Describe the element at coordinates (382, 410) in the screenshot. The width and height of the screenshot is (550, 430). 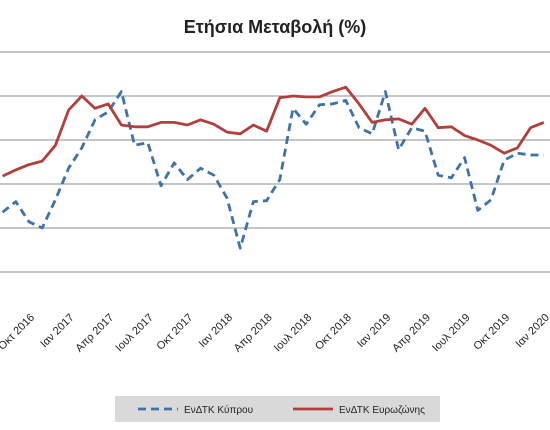
I see `legend-label: ΕνΔΤΚ Ευρωζώνης` at that location.